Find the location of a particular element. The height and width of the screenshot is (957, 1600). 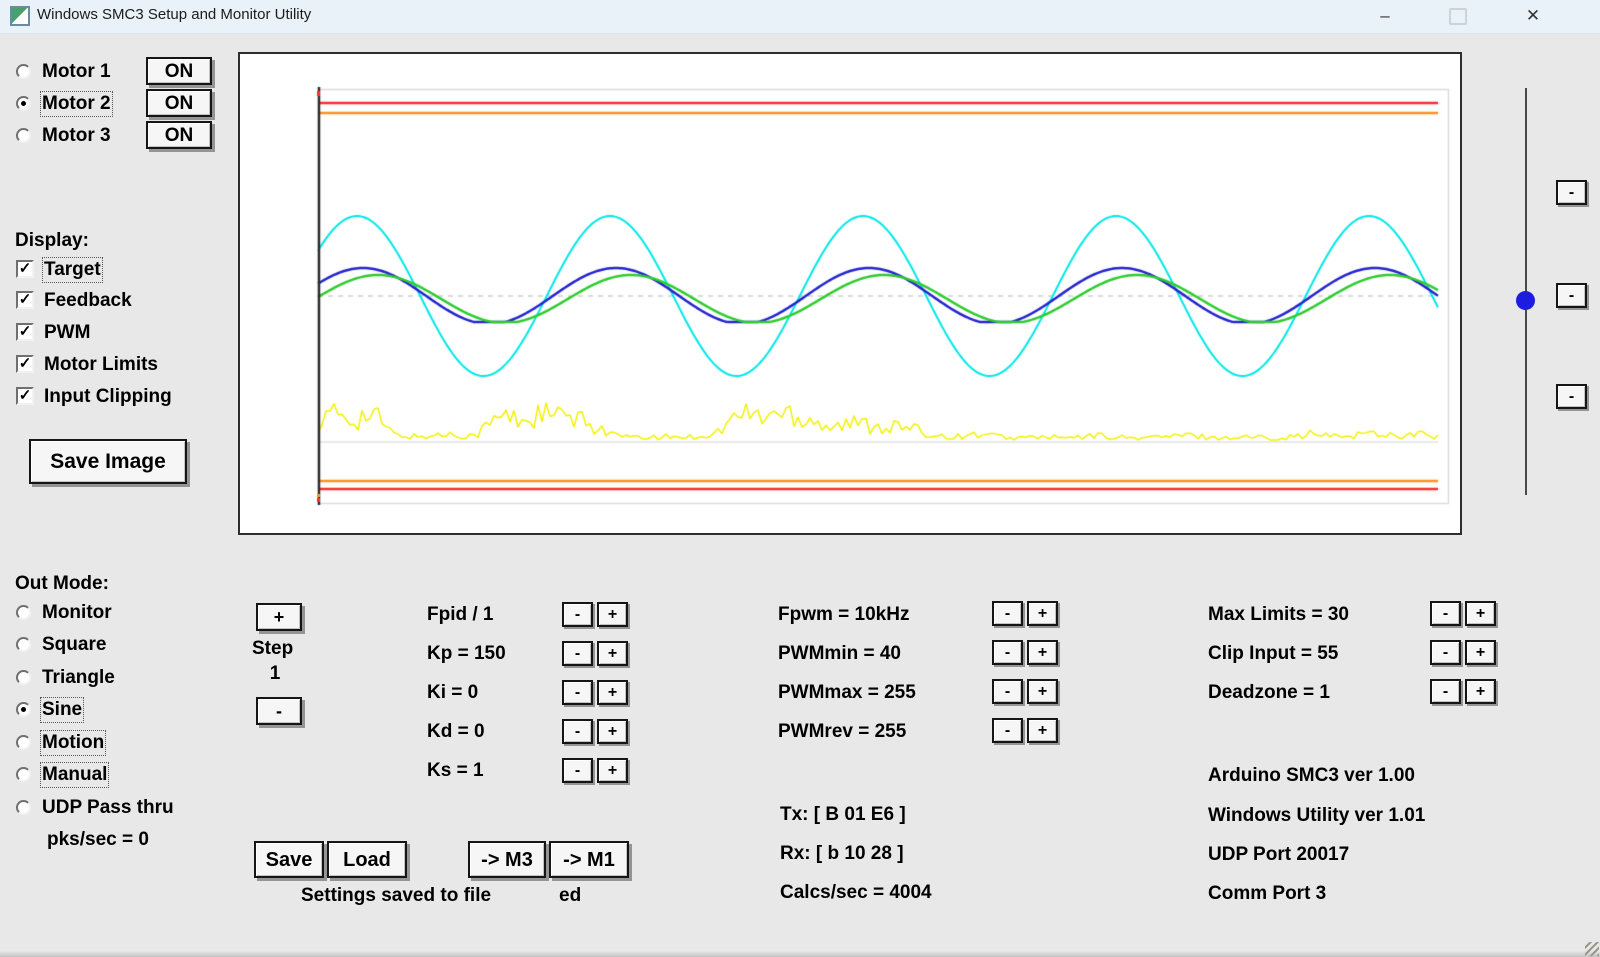

kd-value: Kd = 0 is located at coordinates (456, 731).